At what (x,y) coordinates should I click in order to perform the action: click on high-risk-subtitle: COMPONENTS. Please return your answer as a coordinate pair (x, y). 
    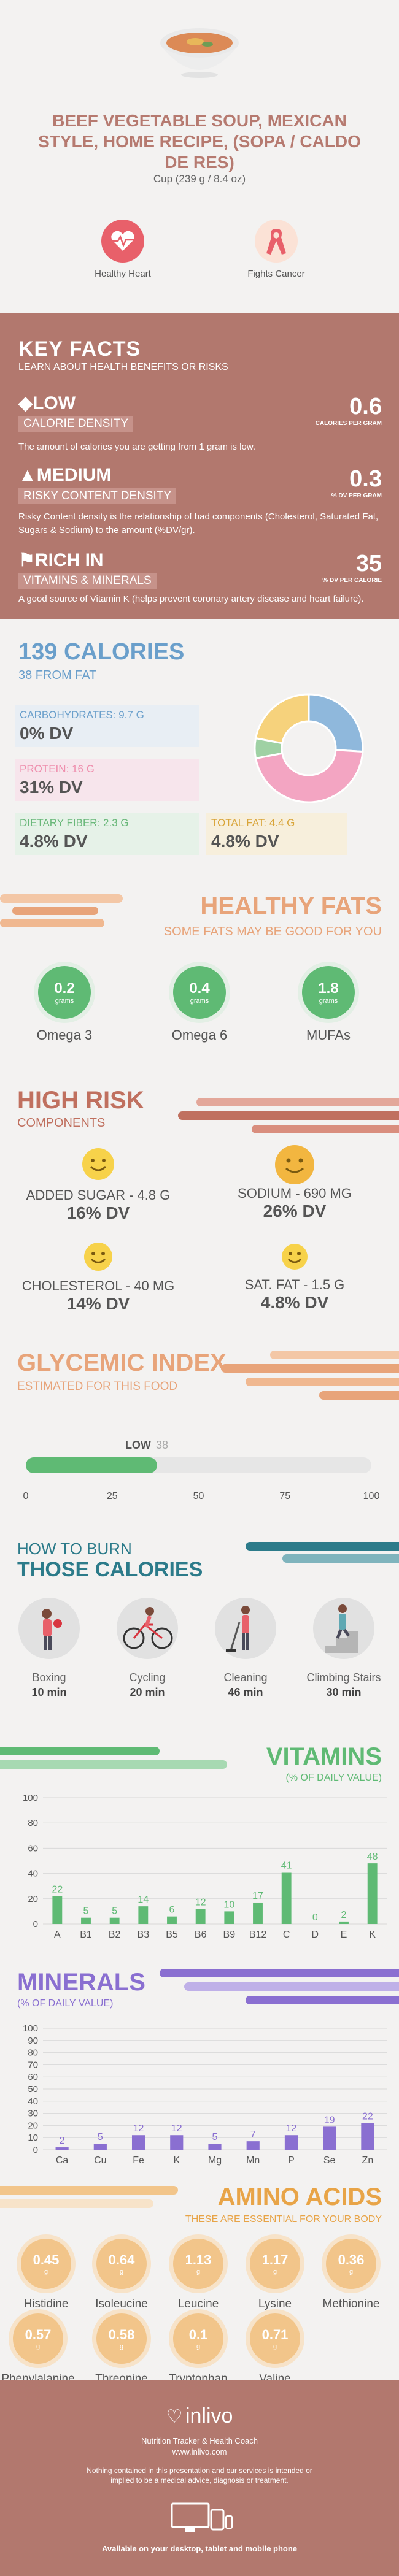
    Looking at the image, I should click on (61, 1123).